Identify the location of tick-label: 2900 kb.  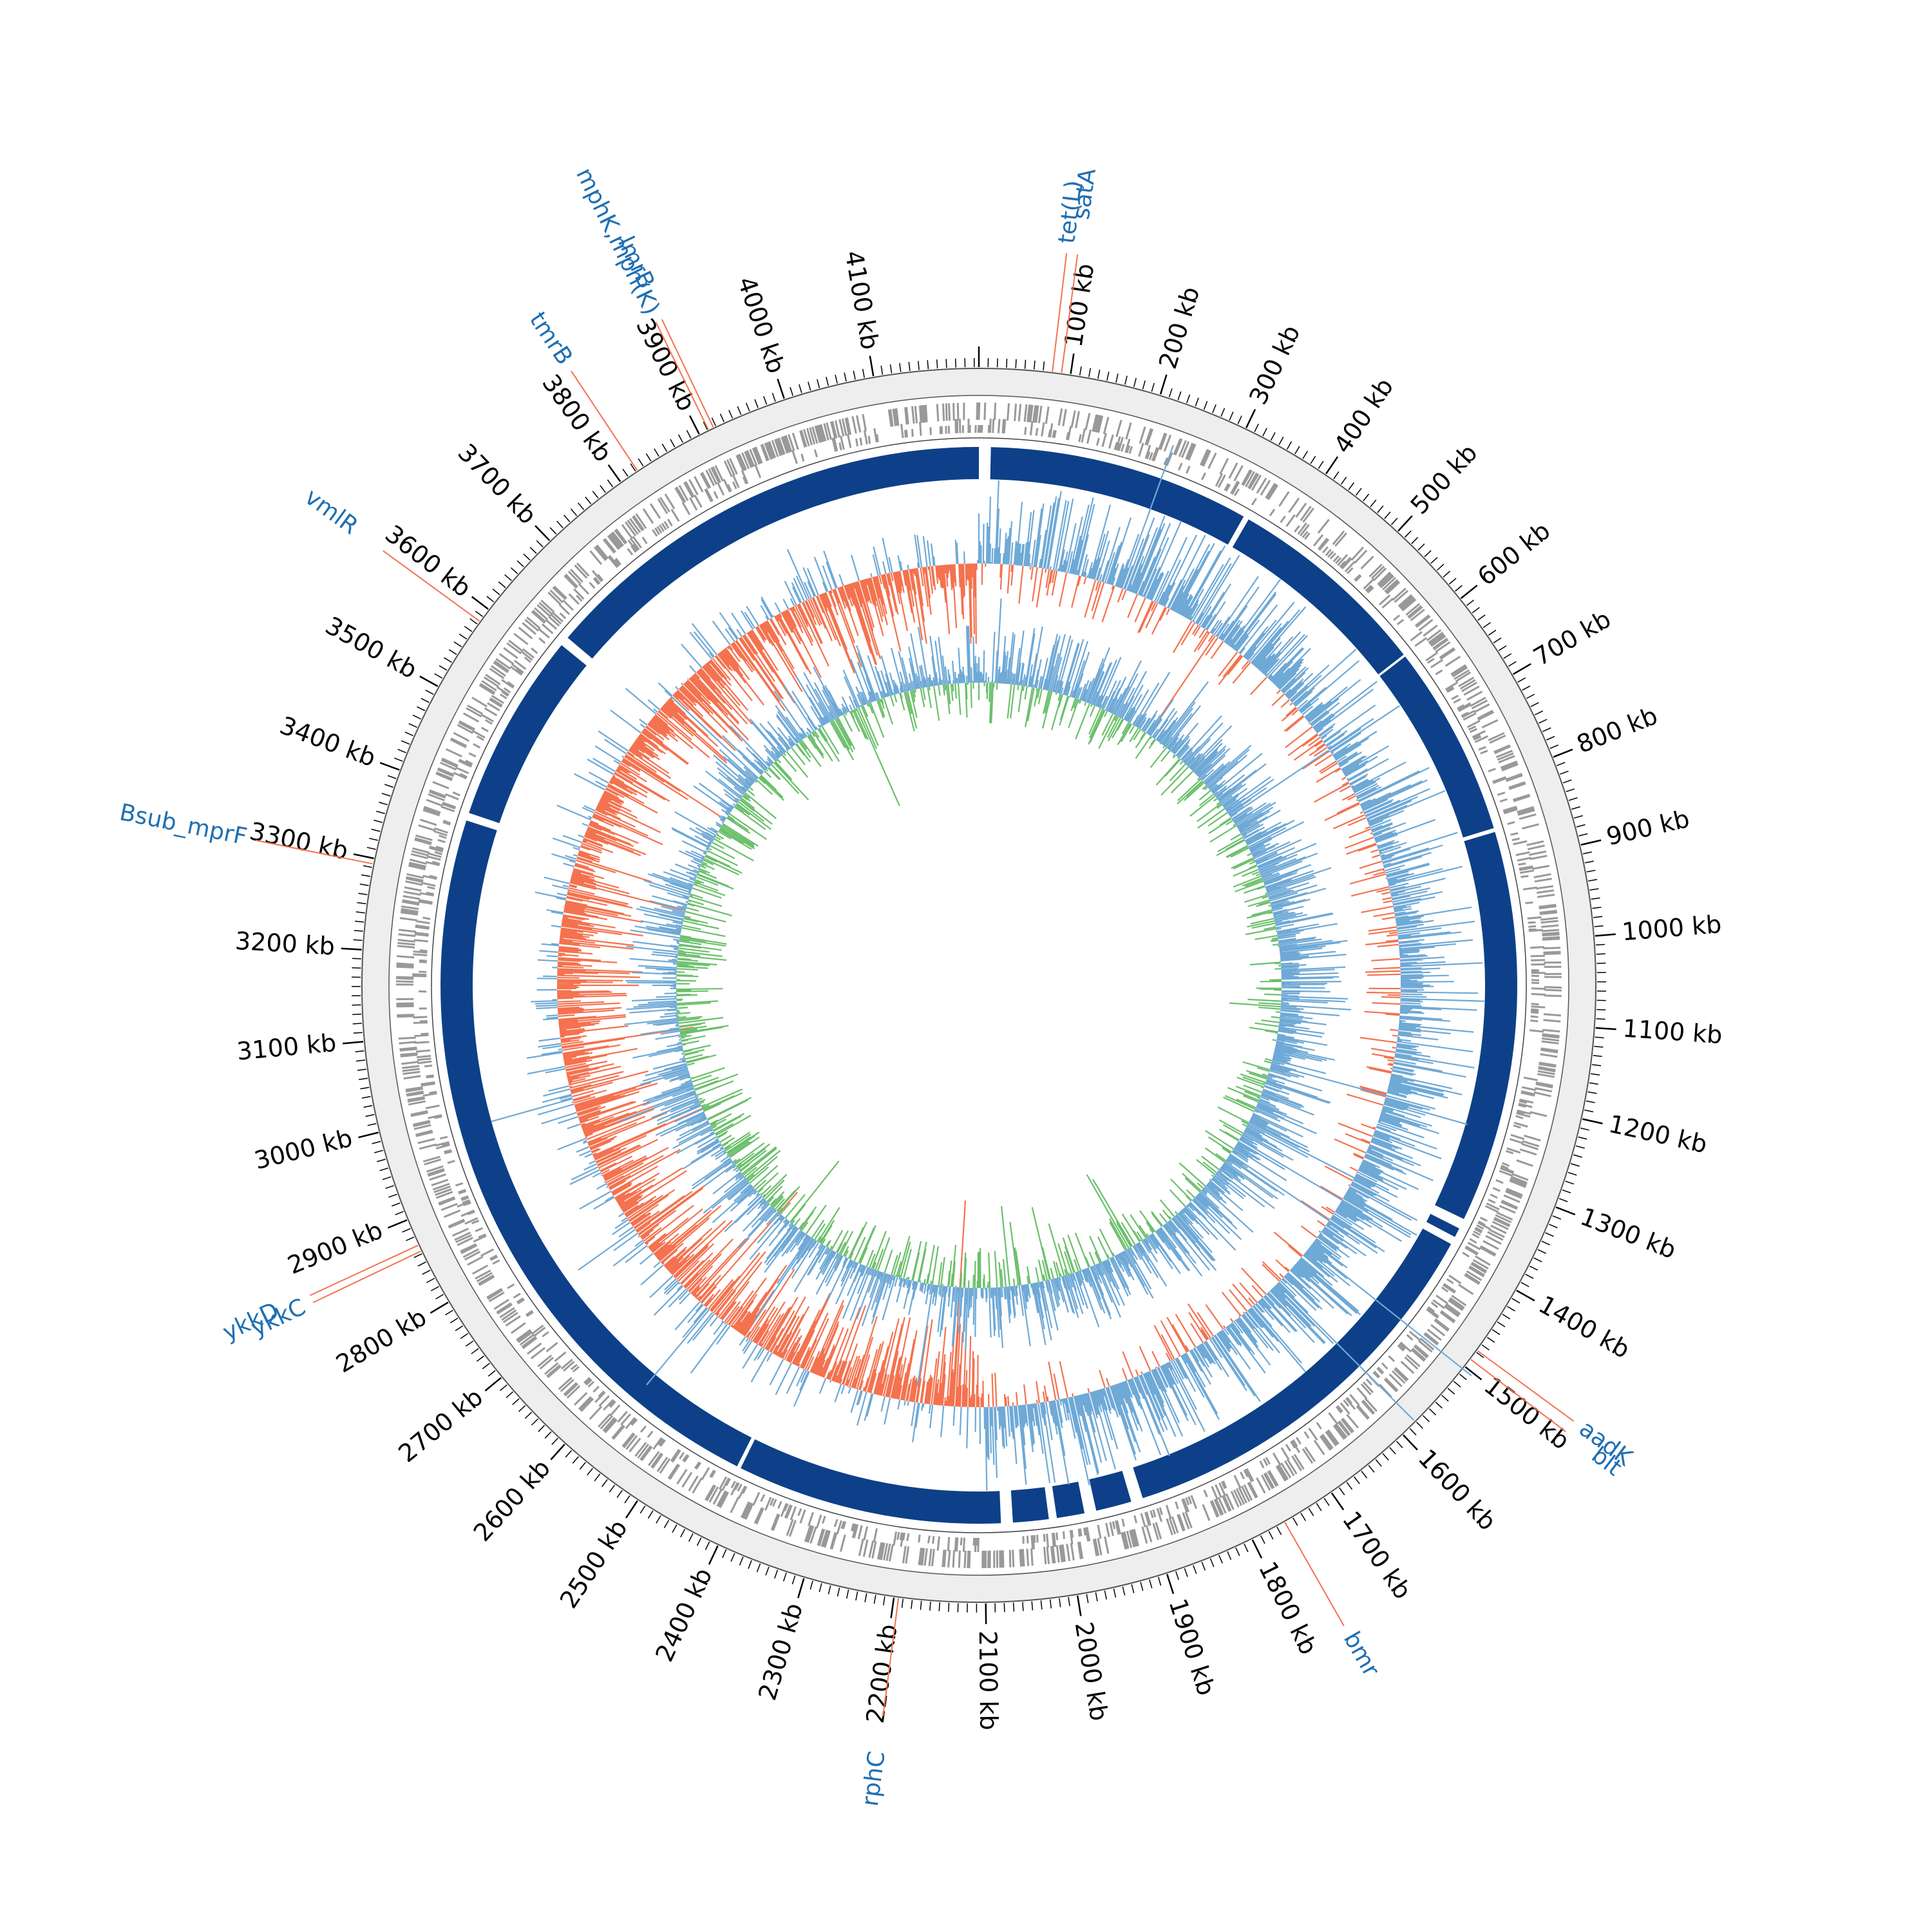
(334, 1248).